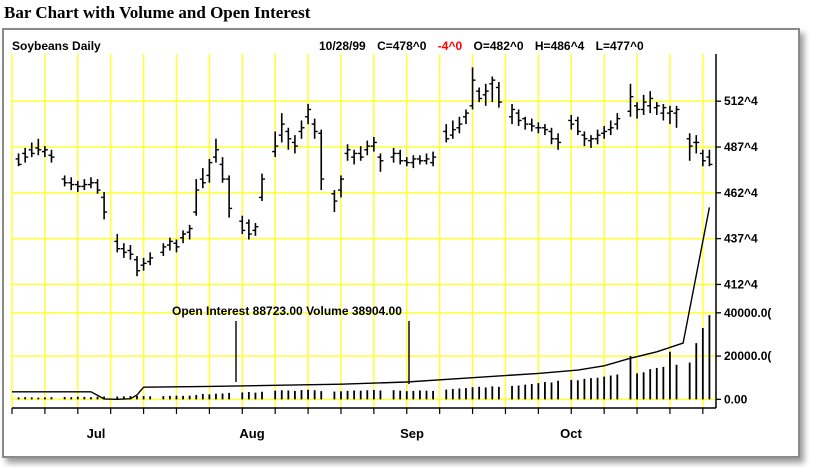 Image resolution: width=816 pixels, height=468 pixels. What do you see at coordinates (56, 46) in the screenshot?
I see `chart-title: Soybeans Daily` at bounding box center [56, 46].